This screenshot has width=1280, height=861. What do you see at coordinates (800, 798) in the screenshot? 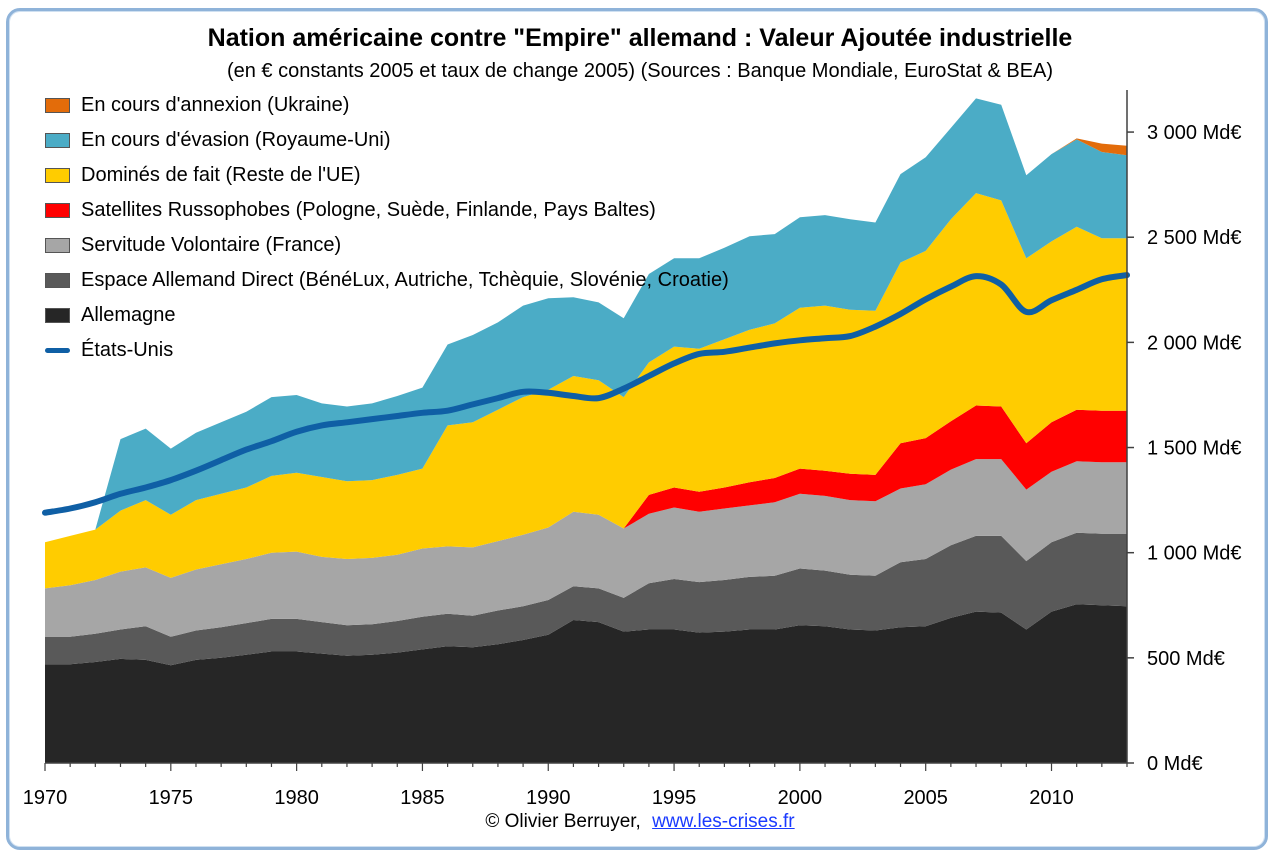
I see `x-tick-label: 2000` at bounding box center [800, 798].